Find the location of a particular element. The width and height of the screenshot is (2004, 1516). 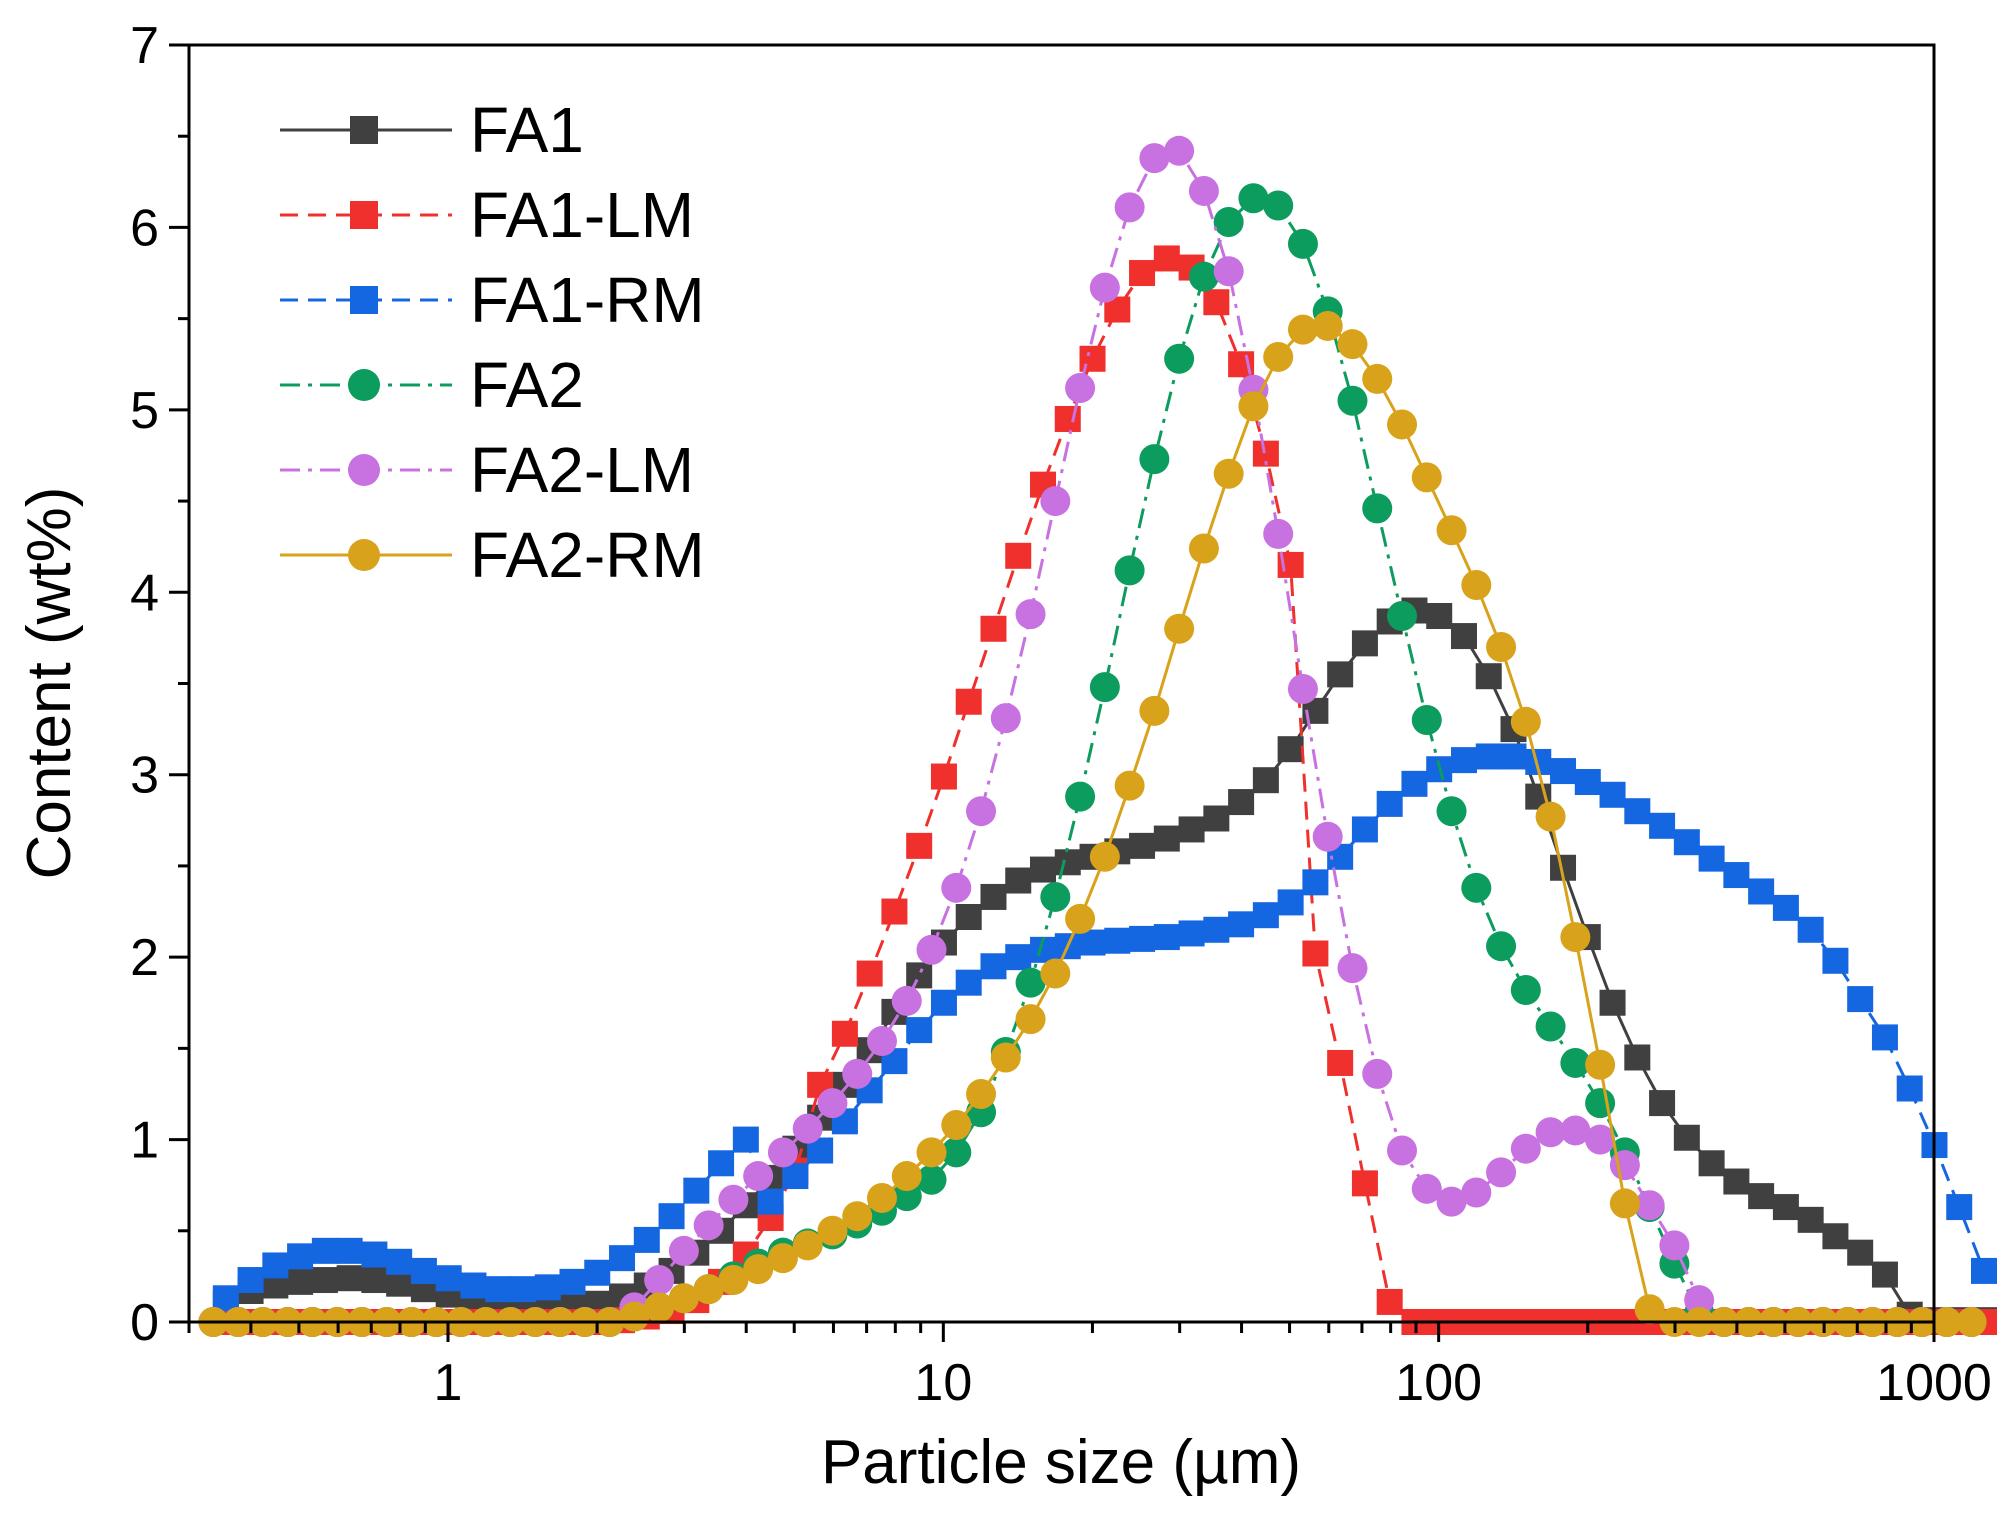

y-tick-label: 3 is located at coordinates (144, 776).